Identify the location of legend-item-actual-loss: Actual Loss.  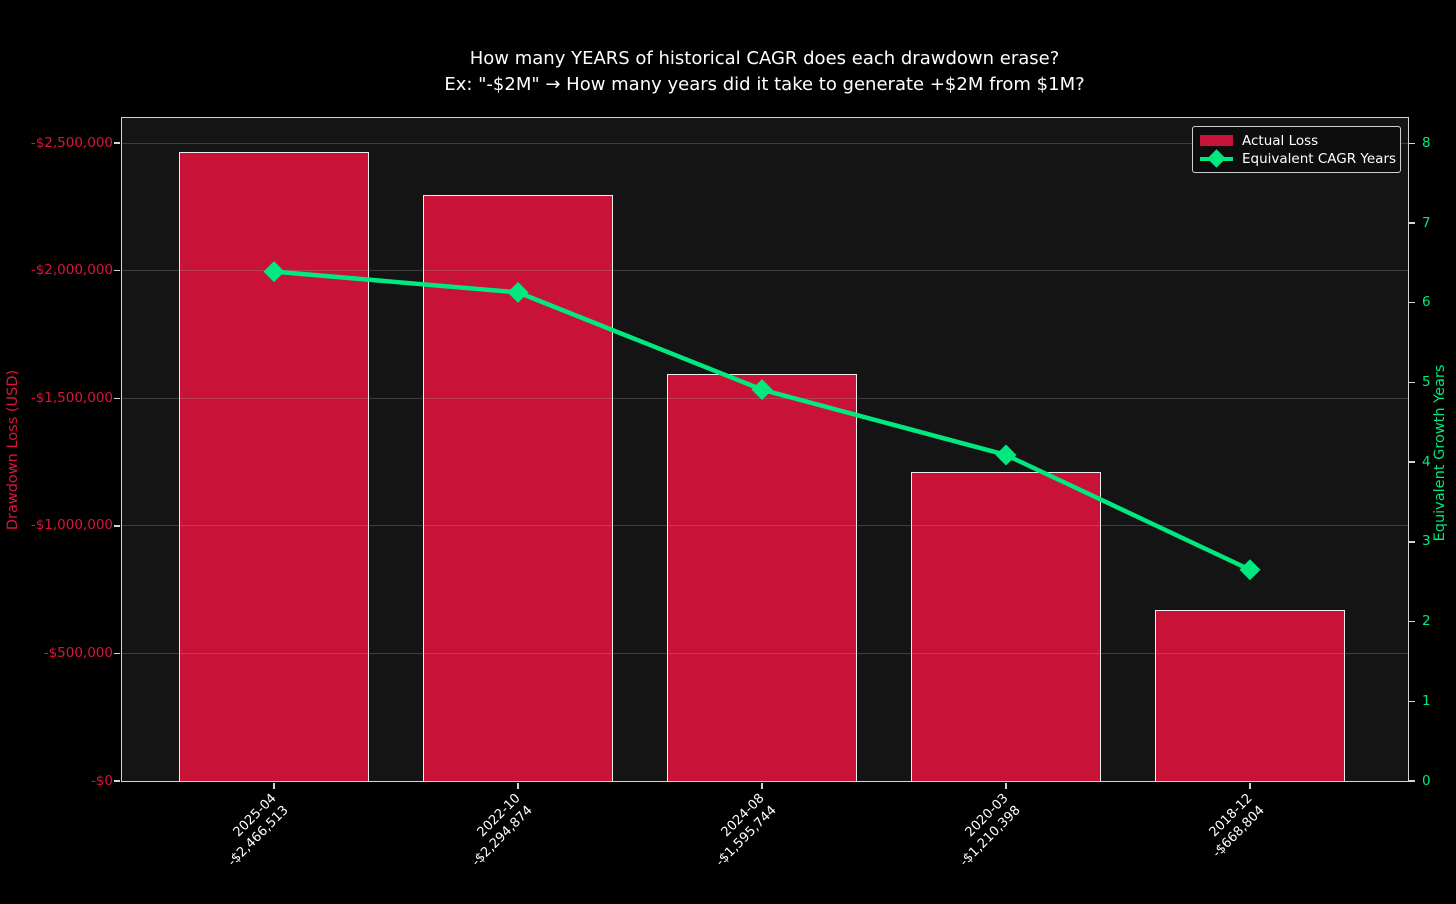
(1296, 140).